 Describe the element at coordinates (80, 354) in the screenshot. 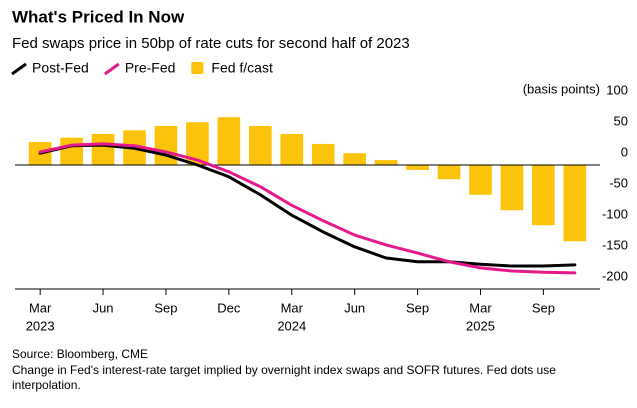

I see `source: Source: Bloomberg, CME` at that location.